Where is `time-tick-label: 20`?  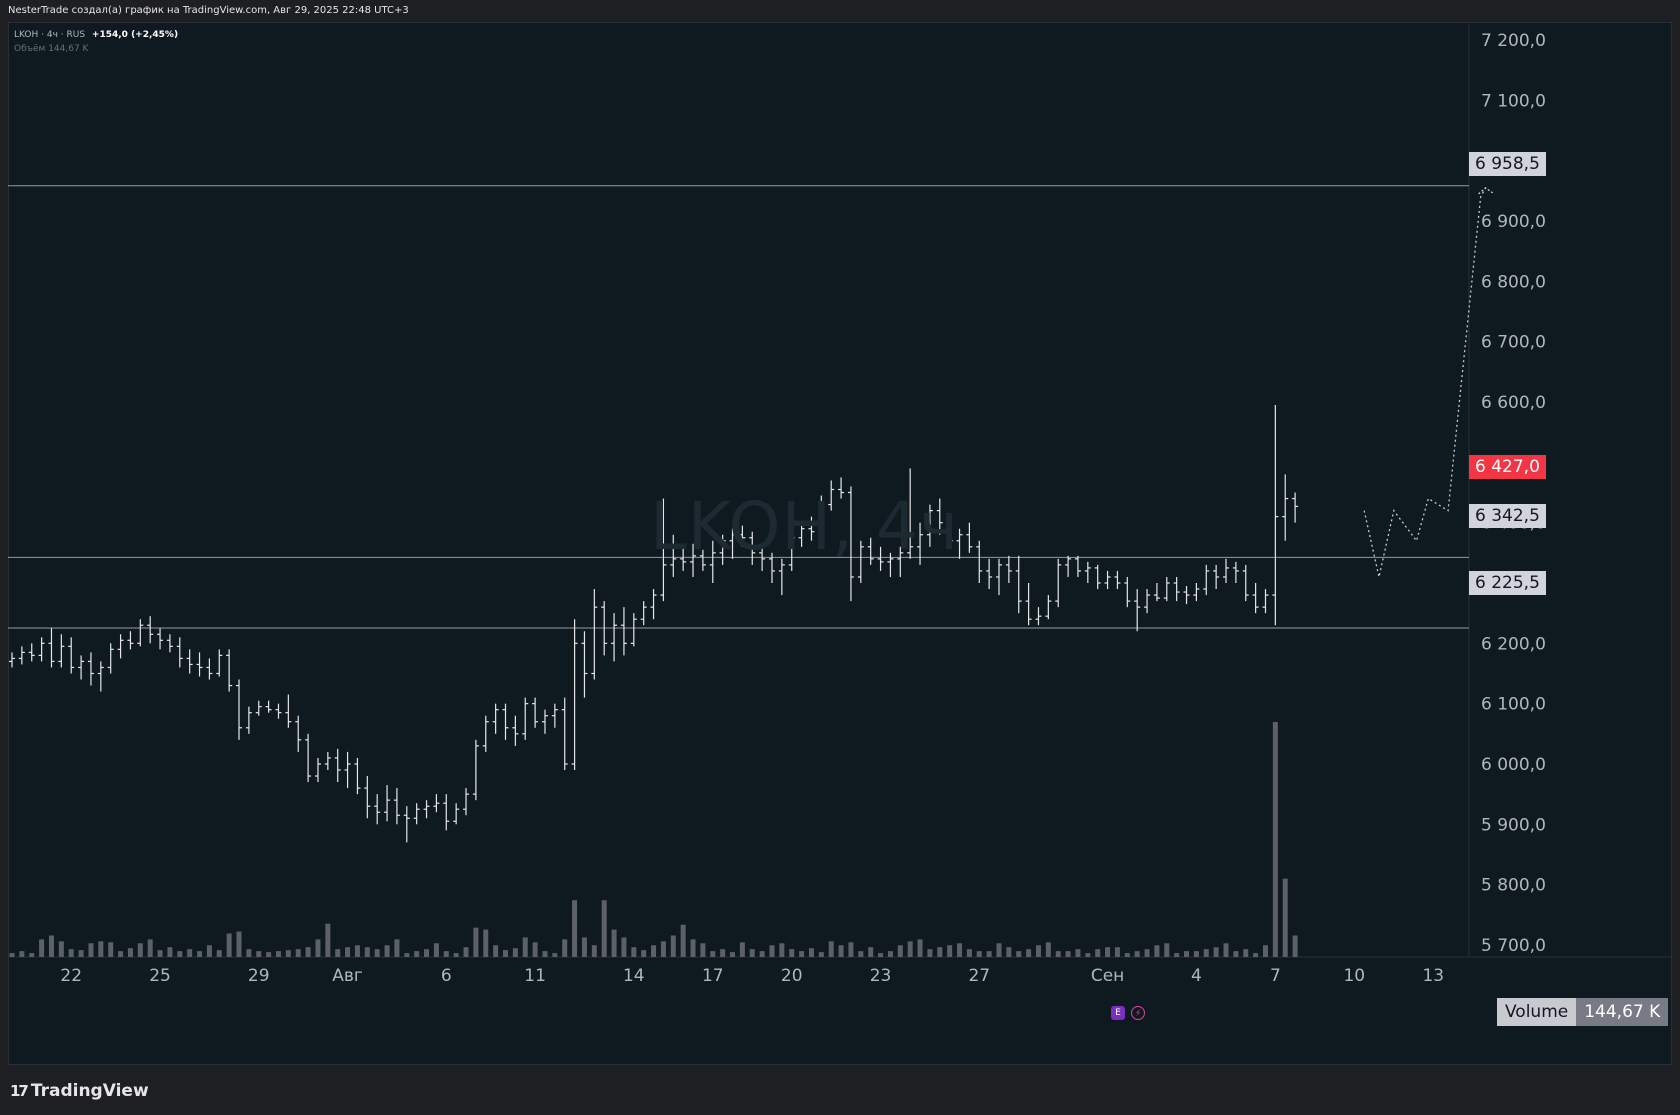 time-tick-label: 20 is located at coordinates (792, 976).